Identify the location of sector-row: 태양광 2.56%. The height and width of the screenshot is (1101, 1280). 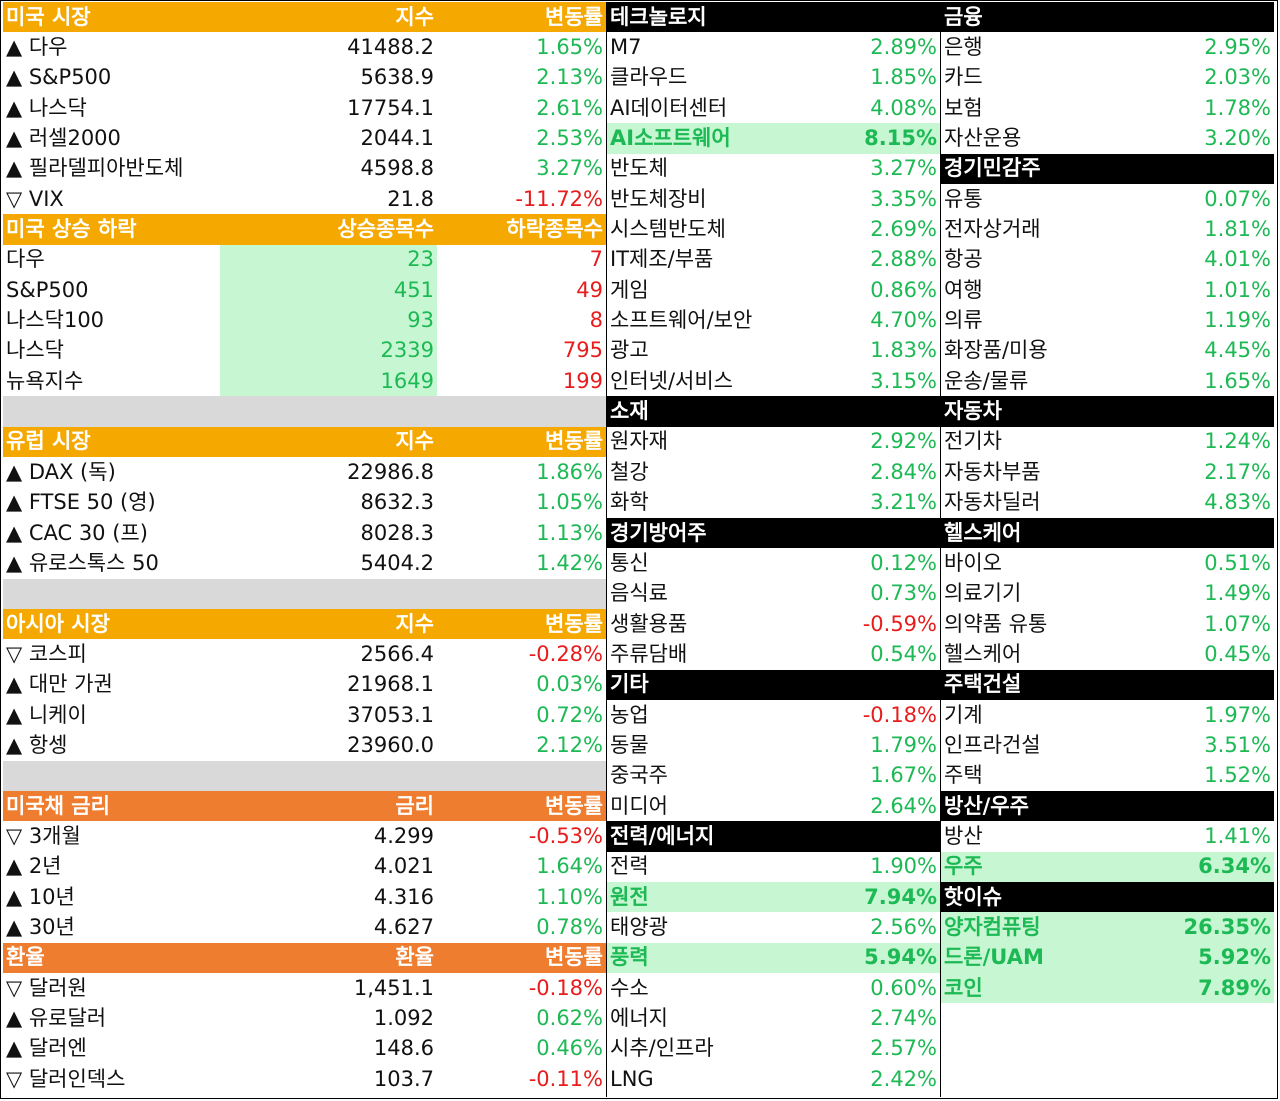
(773, 927).